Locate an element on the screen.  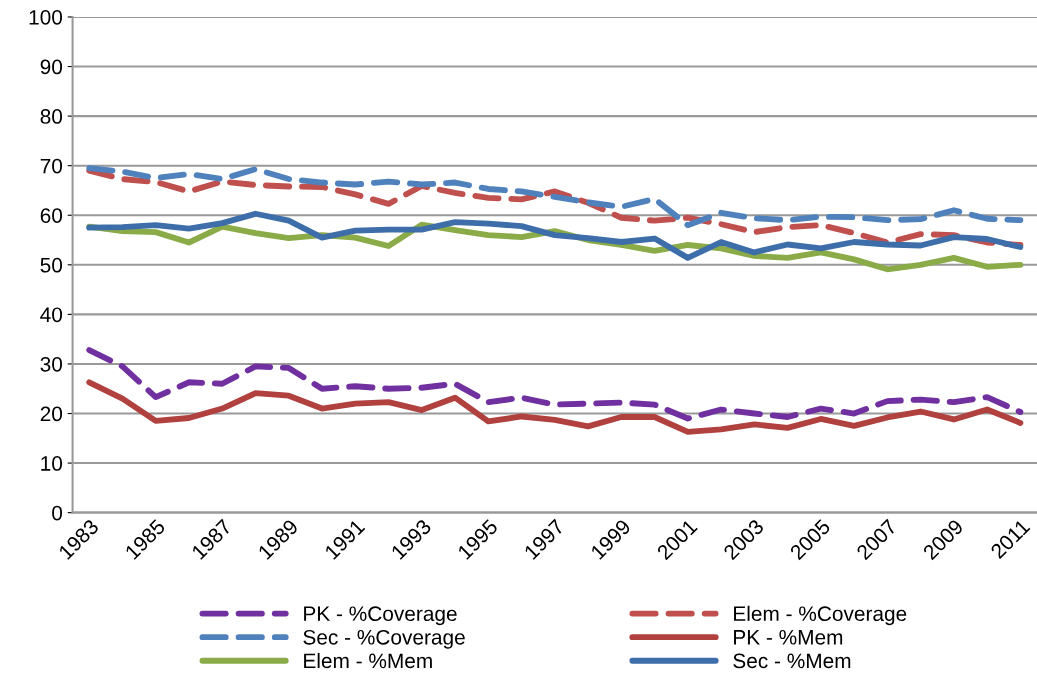
y-tick-label: 60 is located at coordinates (51, 215).